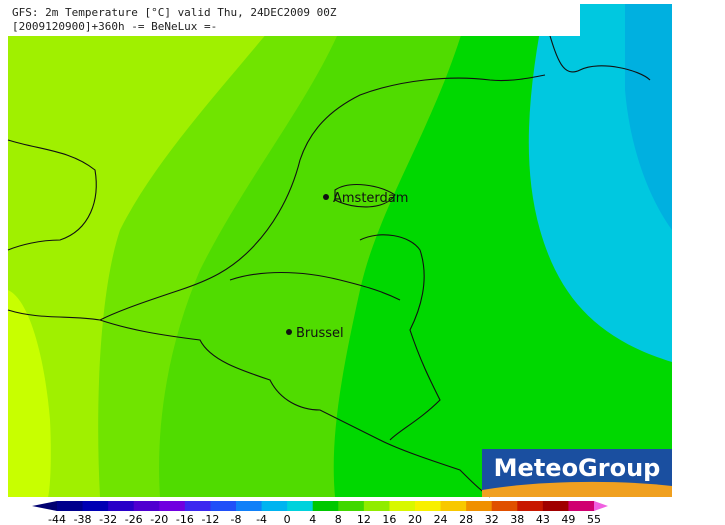 Image resolution: width=725 pixels, height=525 pixels. What do you see at coordinates (261, 519) in the screenshot?
I see `colorbar-label: -4` at bounding box center [261, 519].